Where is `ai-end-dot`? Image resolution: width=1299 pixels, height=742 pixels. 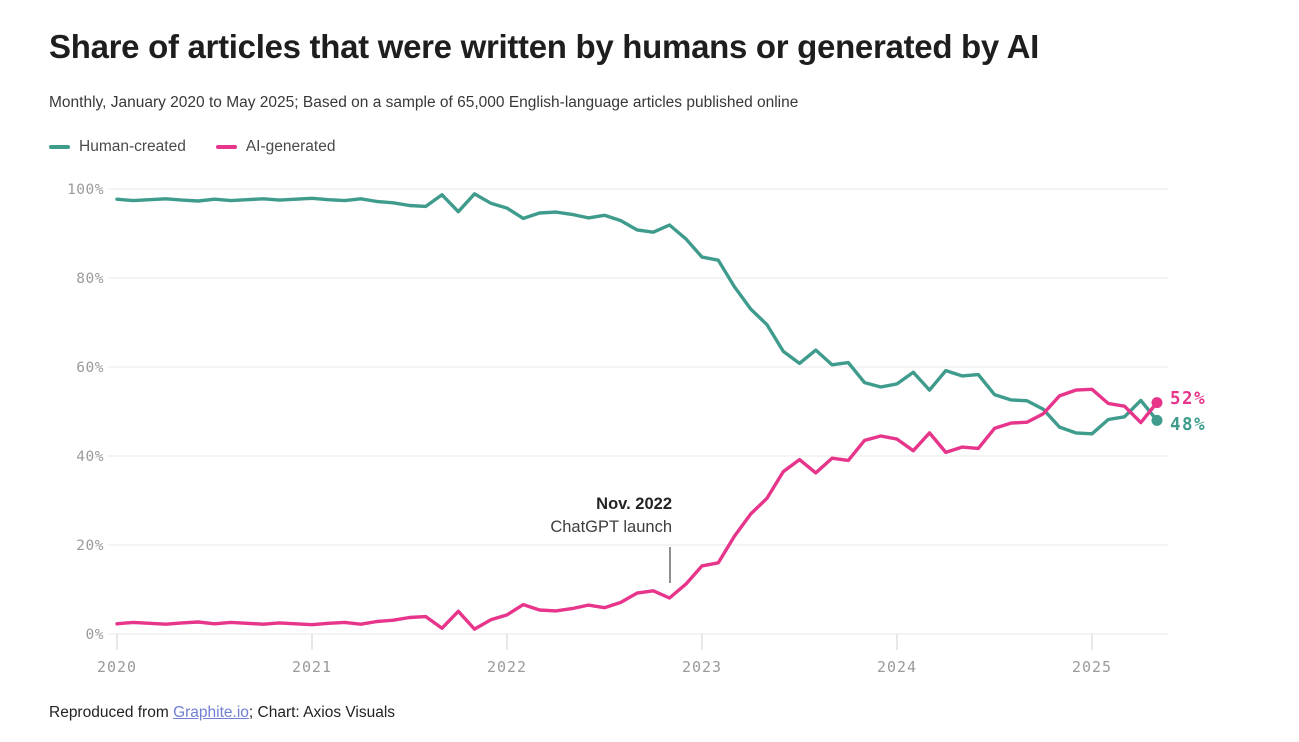 ai-end-dot is located at coordinates (1157, 403).